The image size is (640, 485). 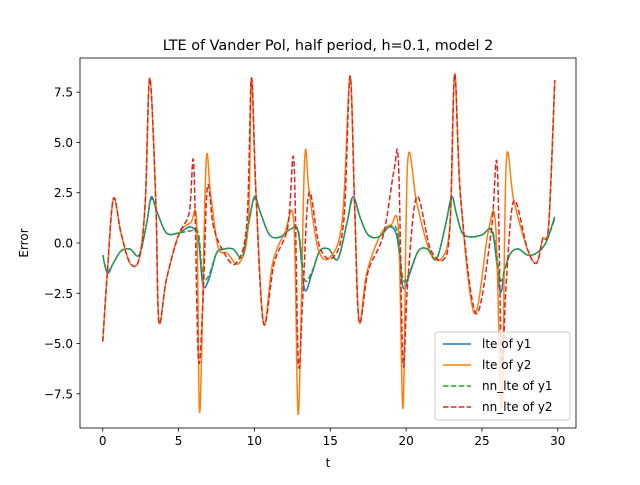 I want to click on y-tick-label: 7.5, so click(x=63, y=93).